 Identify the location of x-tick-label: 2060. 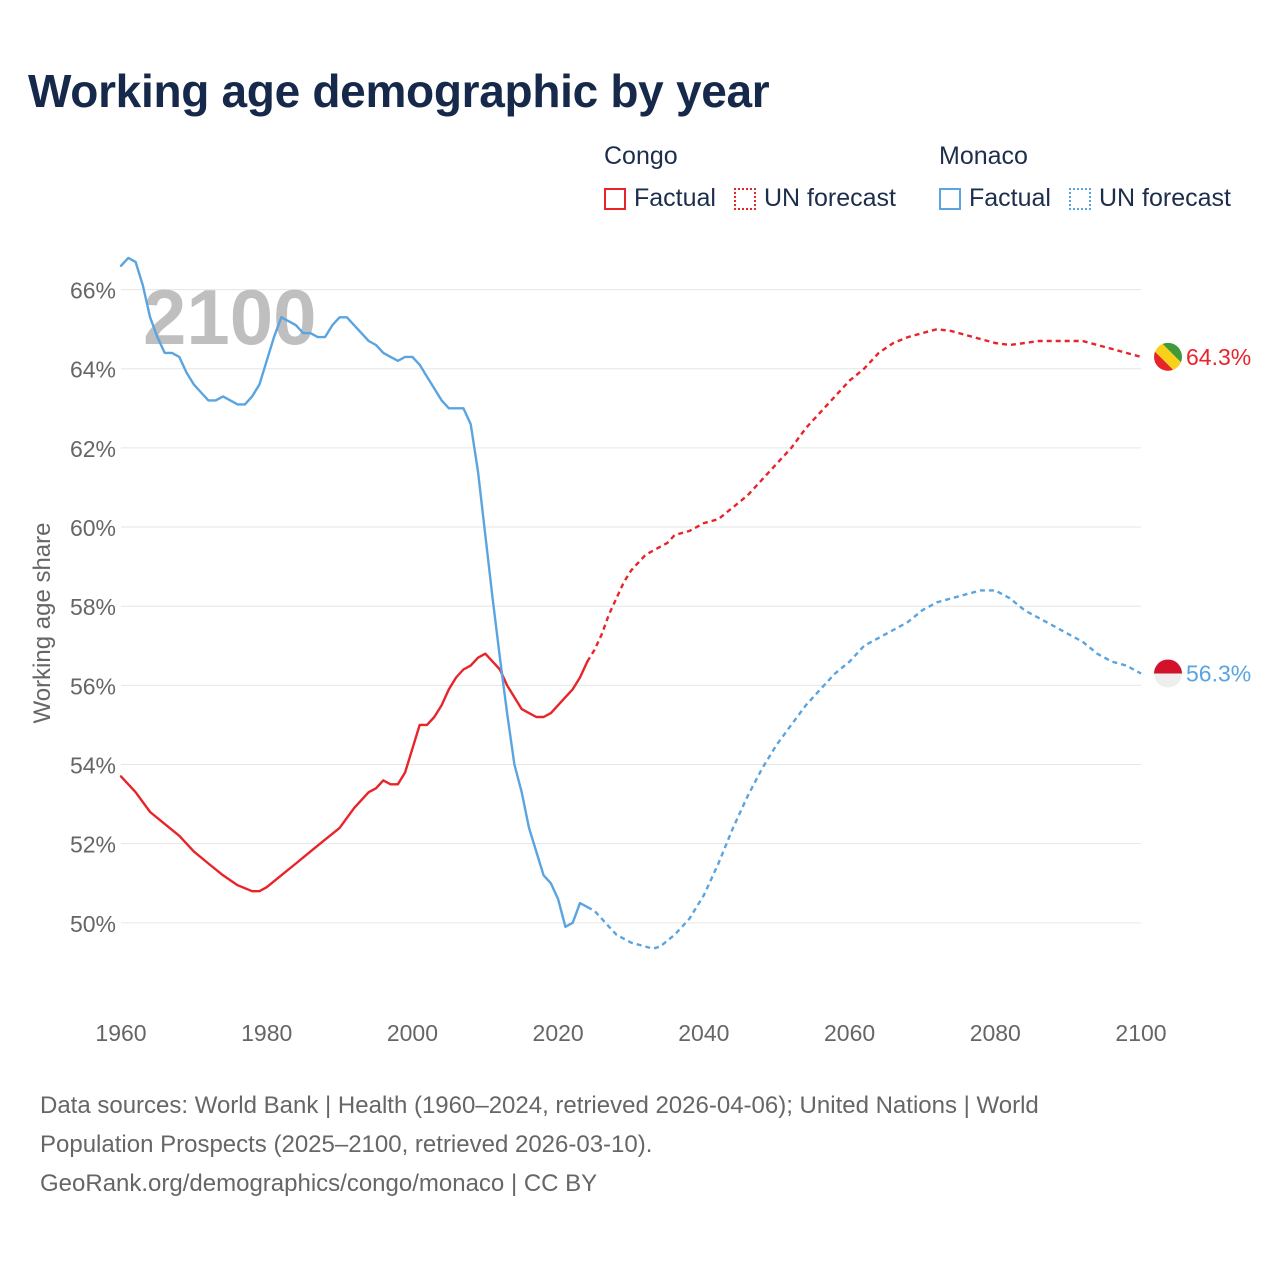
(849, 1033).